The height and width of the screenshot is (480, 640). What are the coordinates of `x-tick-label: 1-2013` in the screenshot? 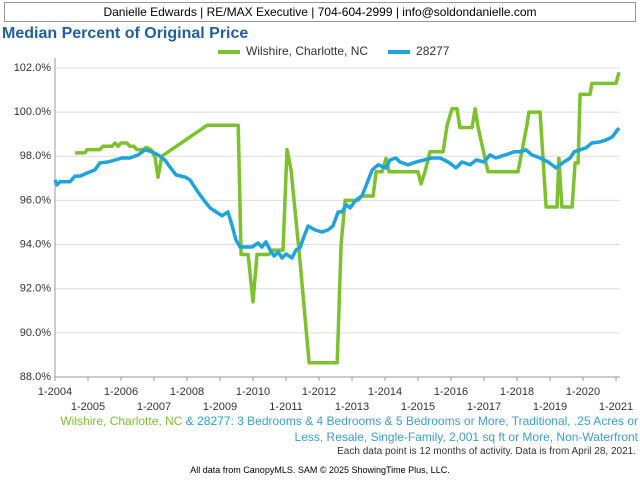 It's located at (352, 407).